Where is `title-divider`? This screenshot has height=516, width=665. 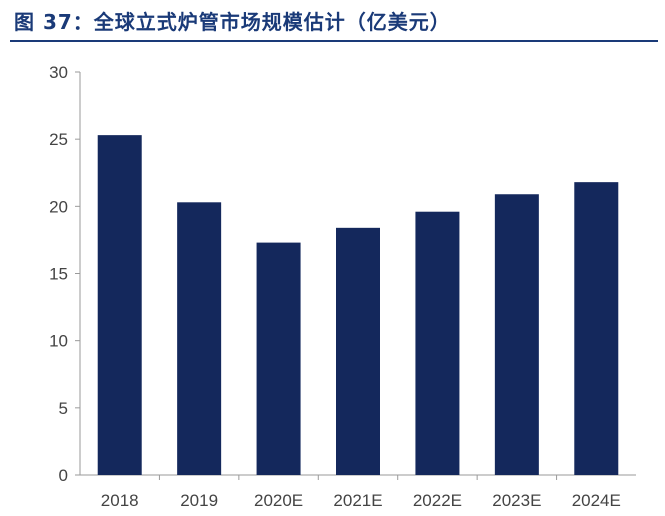 title-divider is located at coordinates (334, 41).